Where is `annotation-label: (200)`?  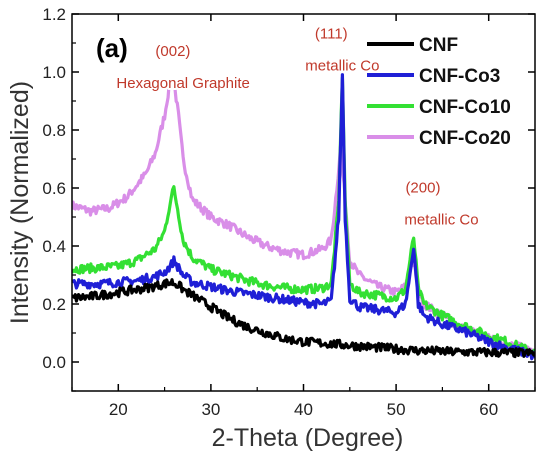
annotation-label: (200) is located at coordinates (422, 187).